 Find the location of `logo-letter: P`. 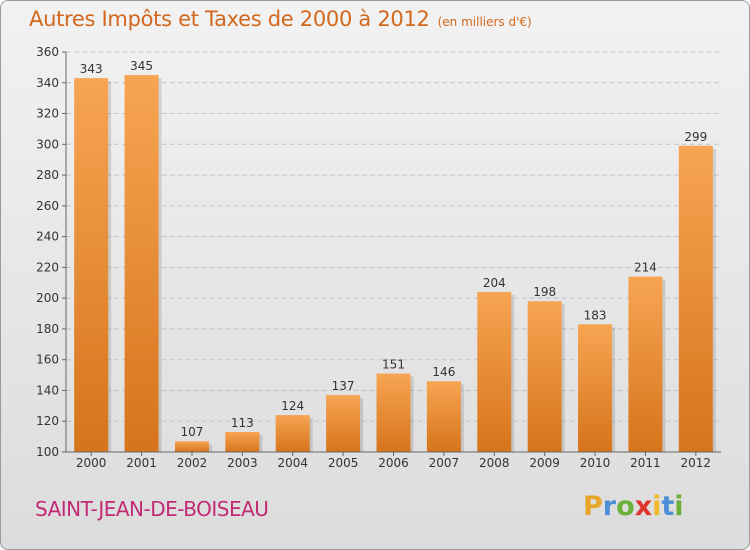

logo-letter: P is located at coordinates (593, 506).